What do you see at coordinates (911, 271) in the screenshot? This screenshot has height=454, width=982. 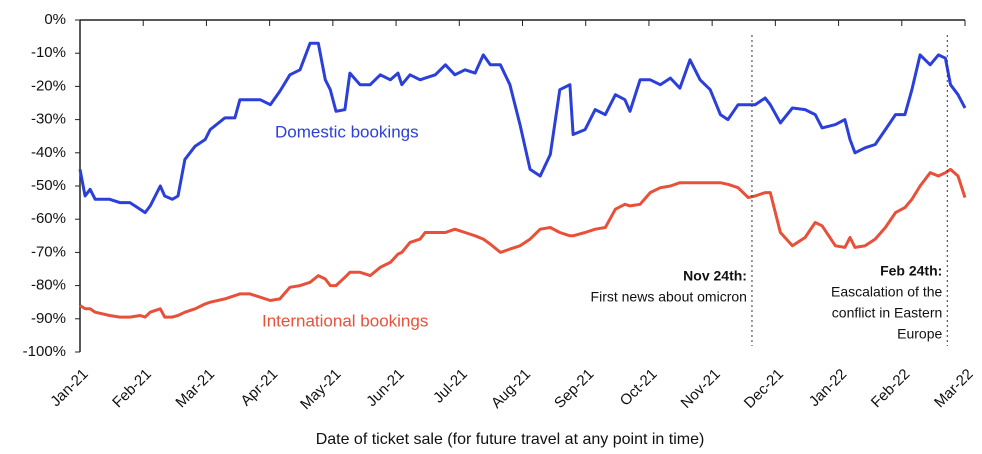 I see `annotation-title: Feb 24th:` at bounding box center [911, 271].